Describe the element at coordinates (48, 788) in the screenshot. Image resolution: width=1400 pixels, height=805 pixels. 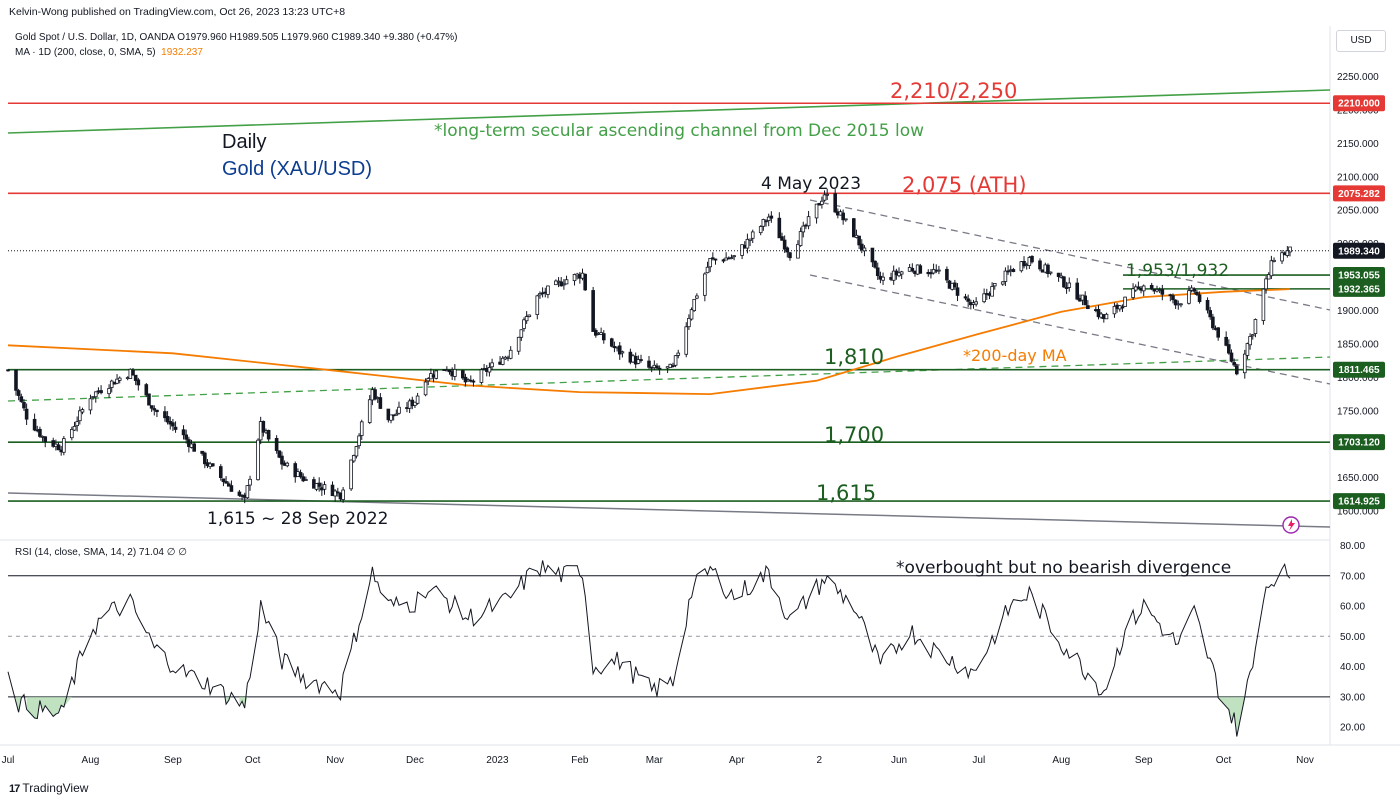
I see `footer-brand: 17 TradingView` at that location.